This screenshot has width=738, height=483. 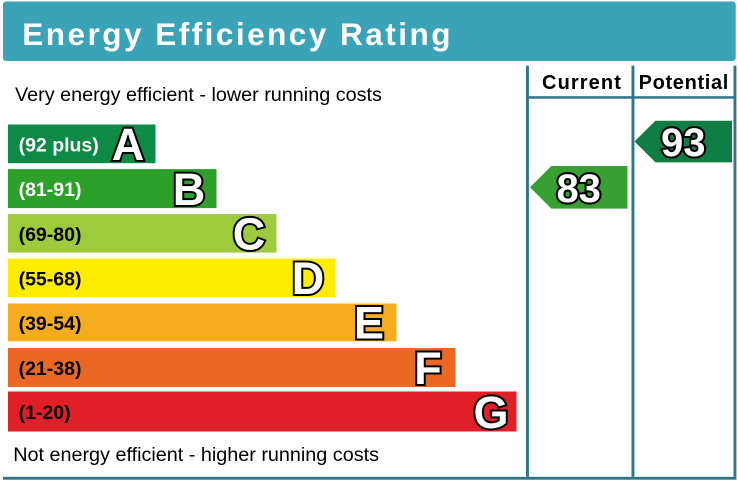 I want to click on svg-text: (21-38), so click(x=50, y=369).